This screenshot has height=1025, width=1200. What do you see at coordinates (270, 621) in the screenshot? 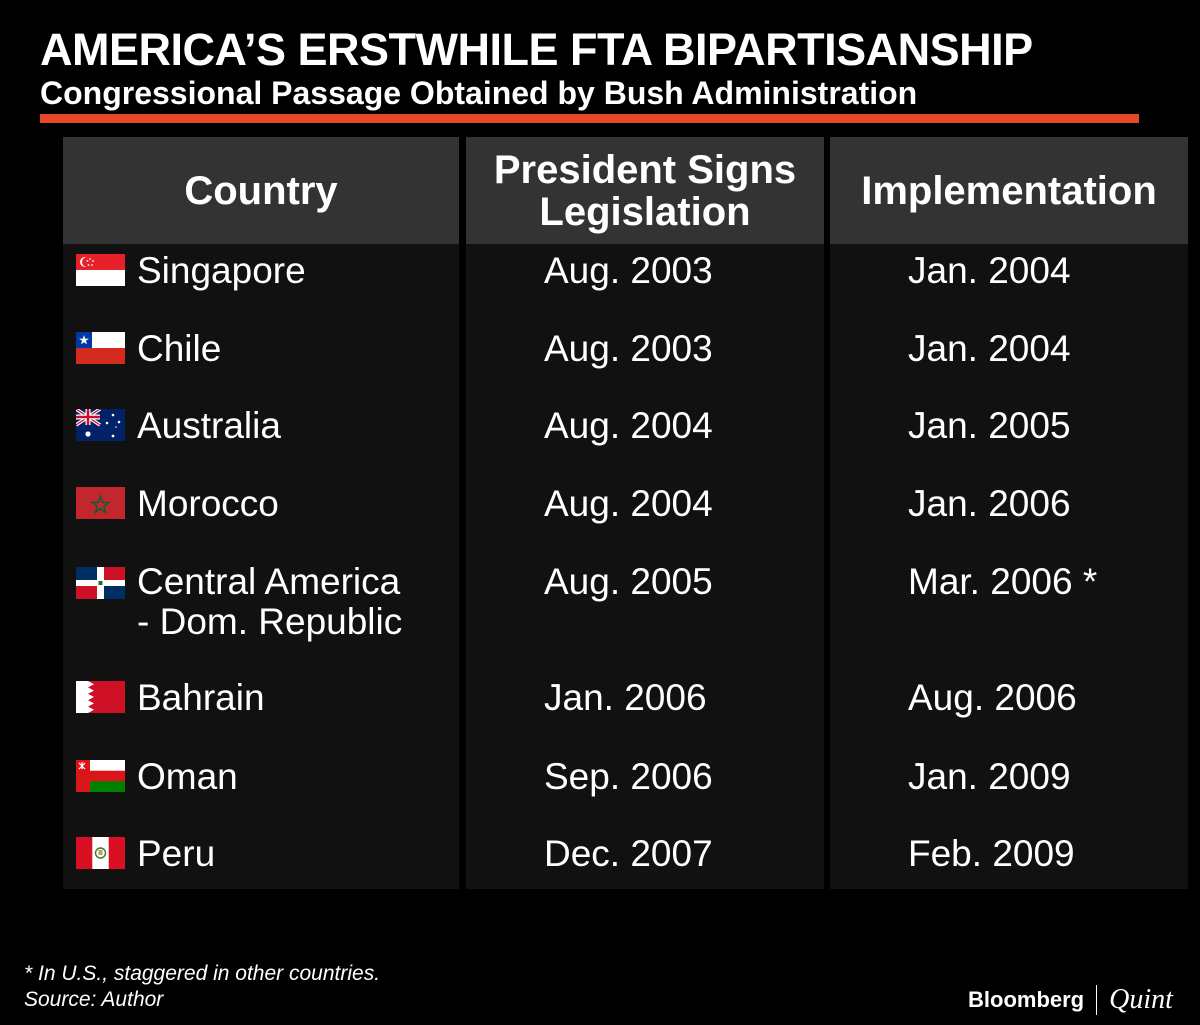
I see `country-name-line2: - Dom. Republic` at bounding box center [270, 621].